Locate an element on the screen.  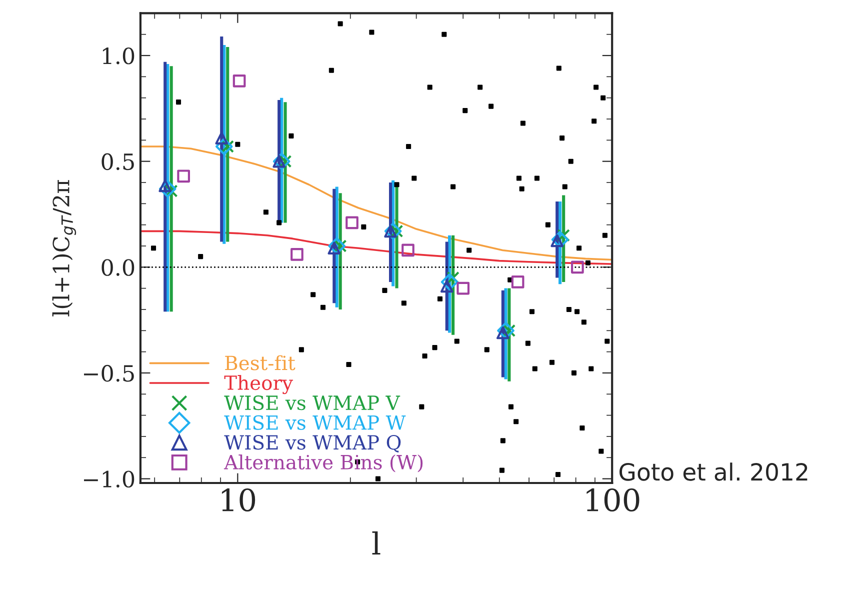
legend-label: WISE vs WMAP V is located at coordinates (312, 402).